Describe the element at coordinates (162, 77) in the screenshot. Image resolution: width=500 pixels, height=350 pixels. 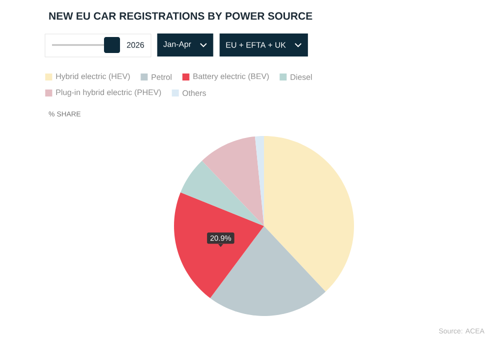
I see `legend-label: Petrol` at that location.